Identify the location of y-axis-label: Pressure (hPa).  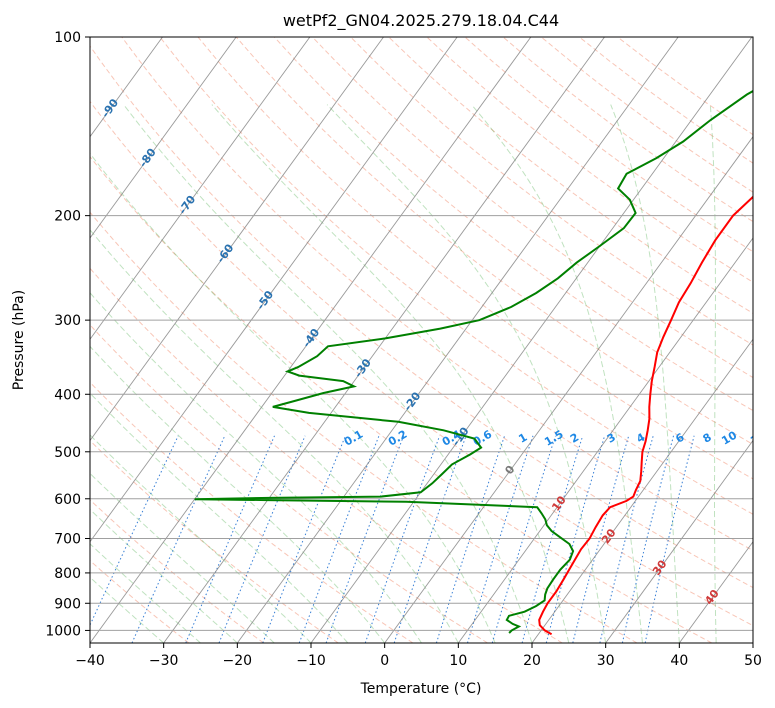
(19, 340).